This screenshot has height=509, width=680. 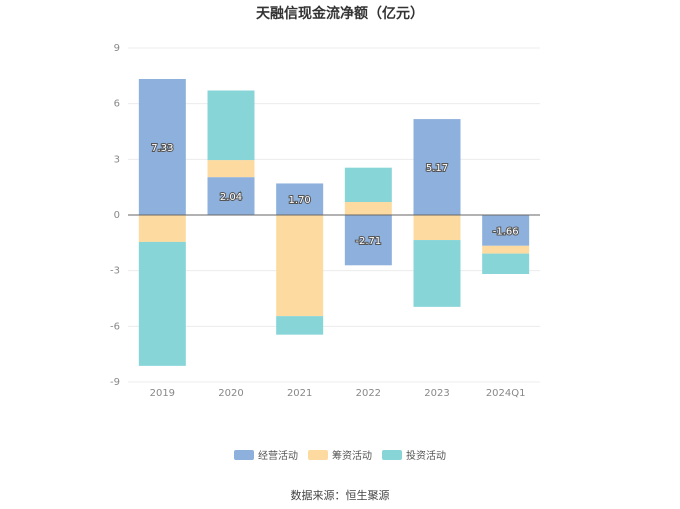 What do you see at coordinates (117, 104) in the screenshot?
I see `y-tick-label: 6` at bounding box center [117, 104].